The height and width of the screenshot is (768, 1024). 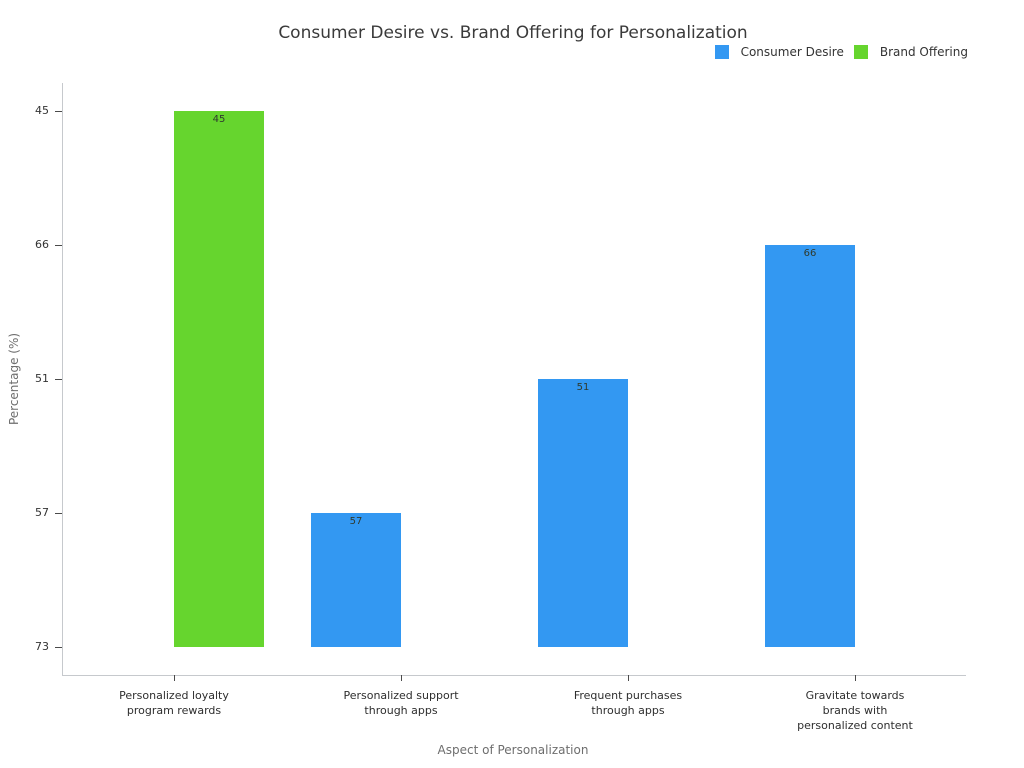 I want to click on bar-value-label: 45, so click(x=219, y=119).